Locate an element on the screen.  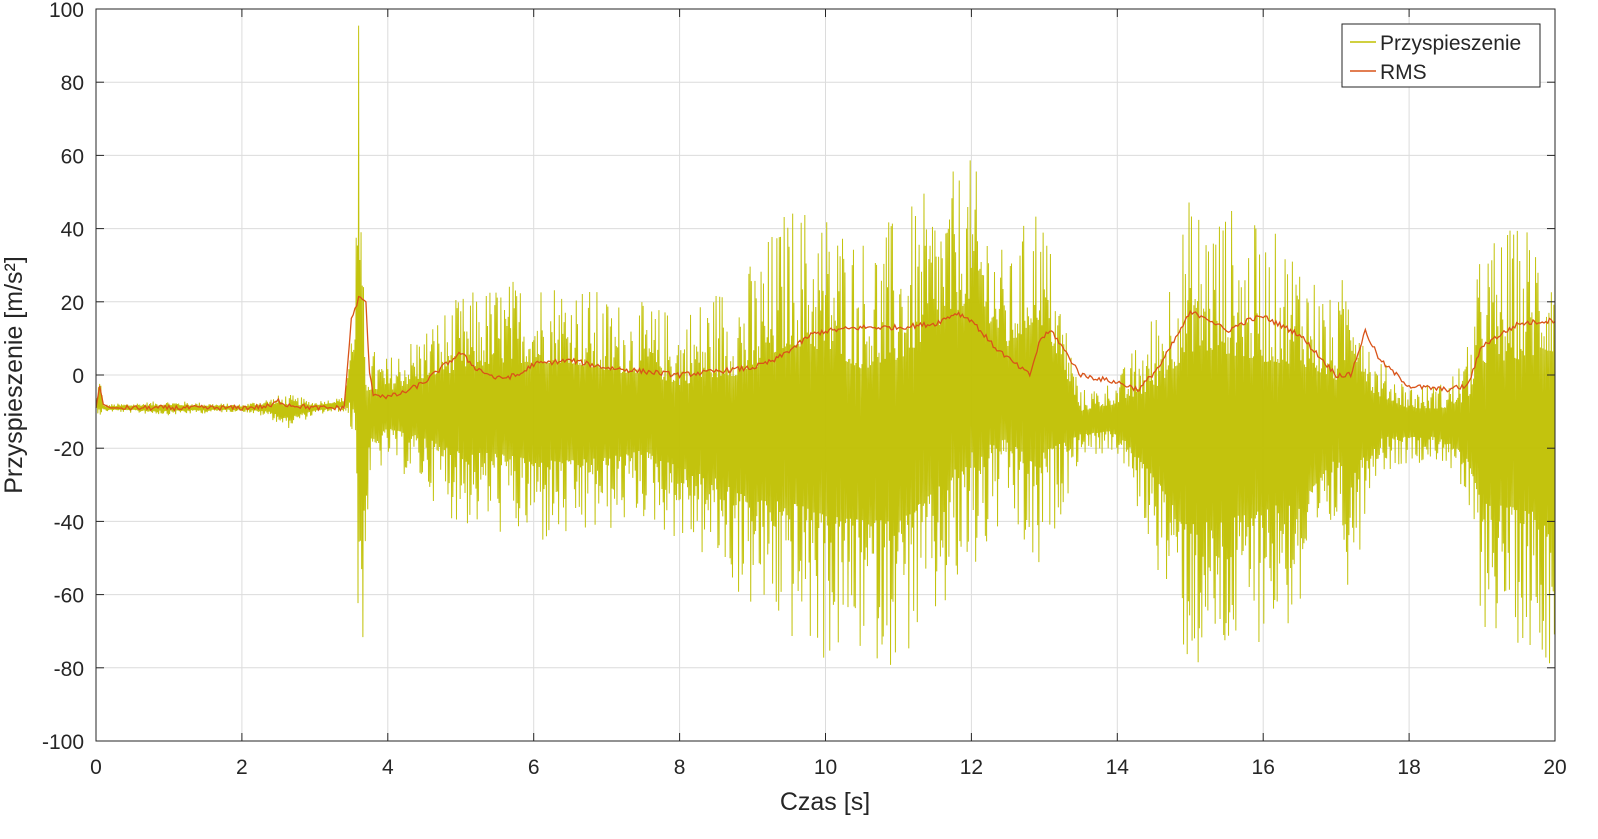
y-tick-label: 60 is located at coordinates (72, 156).